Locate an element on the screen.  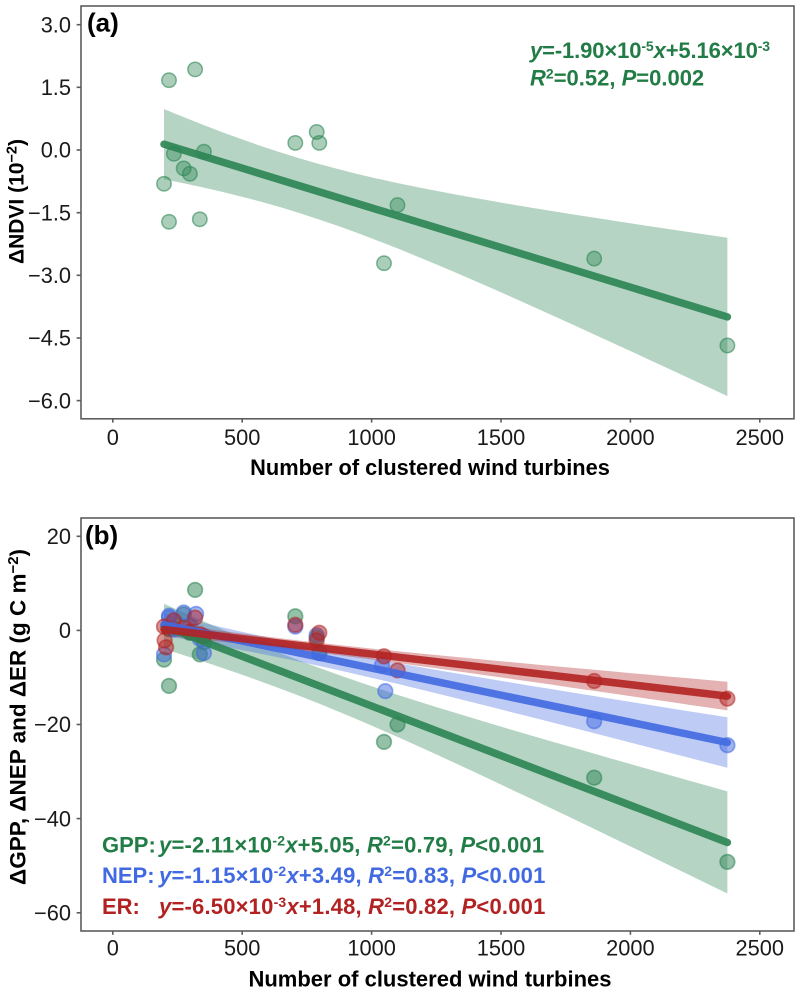
svg-text: 0.0 is located at coordinates (56, 150).